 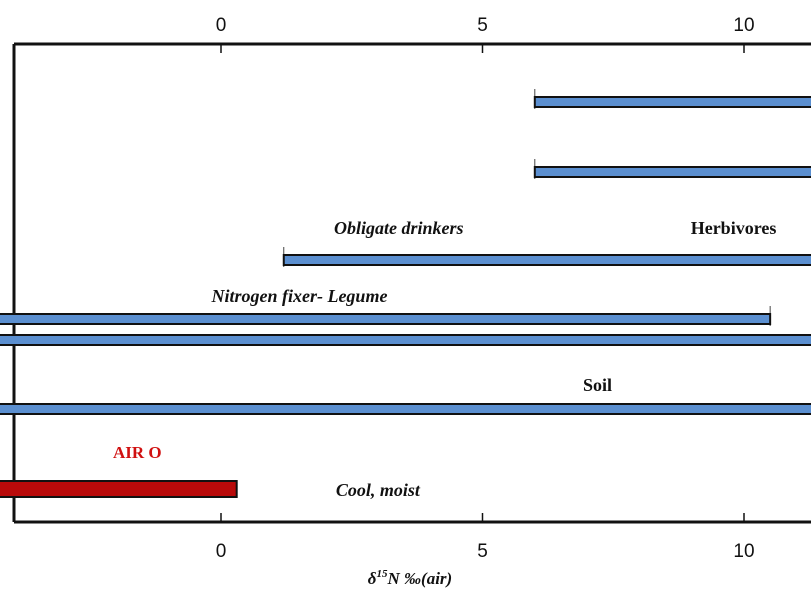 What do you see at coordinates (482, 551) in the screenshot?
I see `bottom-tick-label: 5` at bounding box center [482, 551].